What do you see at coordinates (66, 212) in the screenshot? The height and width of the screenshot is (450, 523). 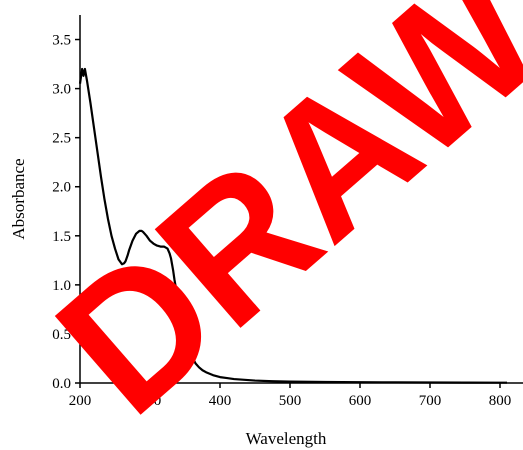 I see `y-axis-ticks: 0.0 0.5 1.0 1.5 2.0 2.5 3.0 3.5` at bounding box center [66, 212].